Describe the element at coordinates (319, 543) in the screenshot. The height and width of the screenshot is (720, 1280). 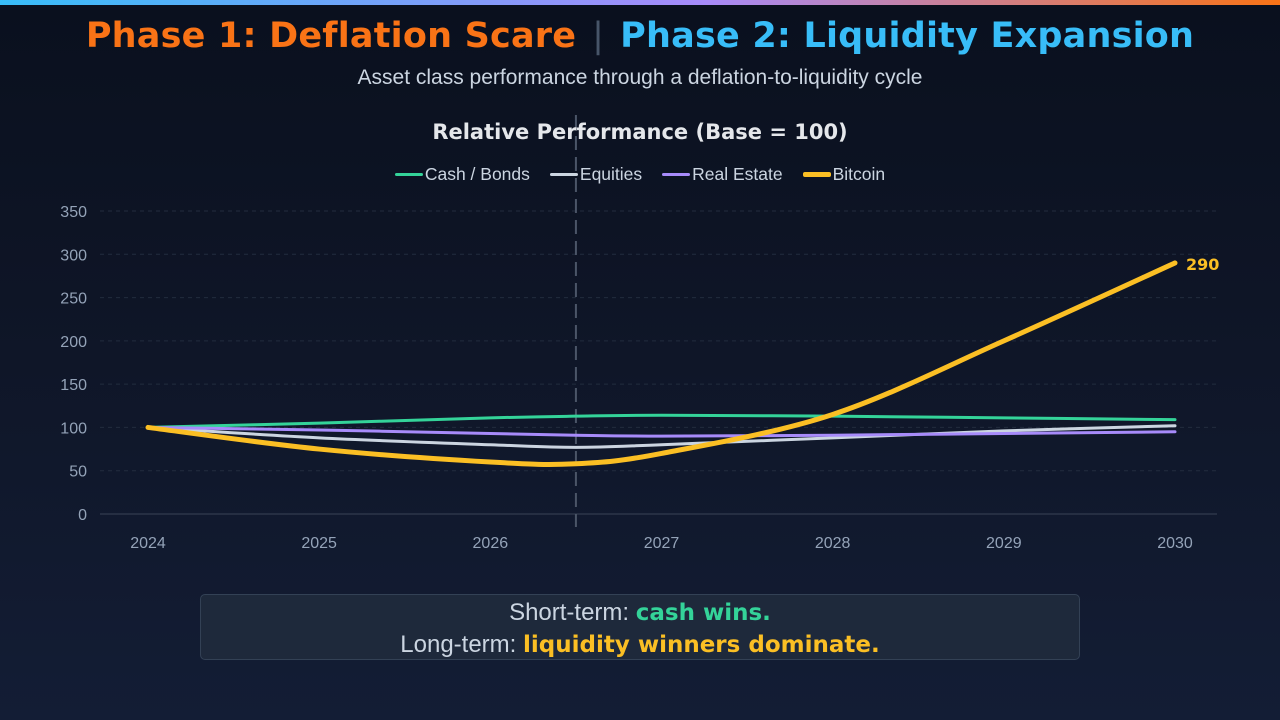
I see `x-tick-label: 2025` at that location.